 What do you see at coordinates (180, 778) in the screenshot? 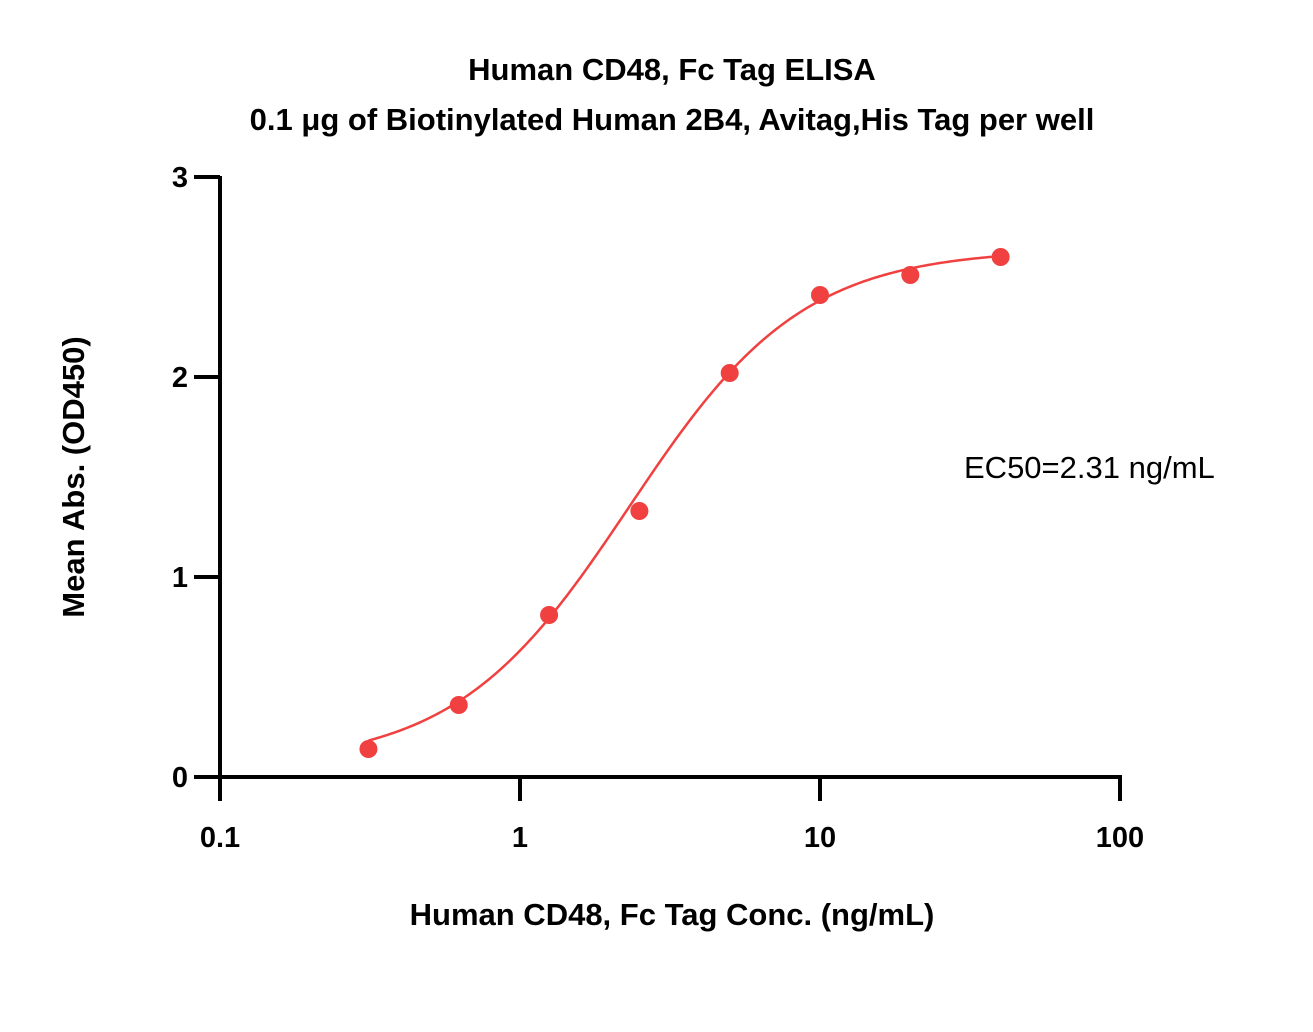
I see `y-tick-label-0: 0` at bounding box center [180, 778].